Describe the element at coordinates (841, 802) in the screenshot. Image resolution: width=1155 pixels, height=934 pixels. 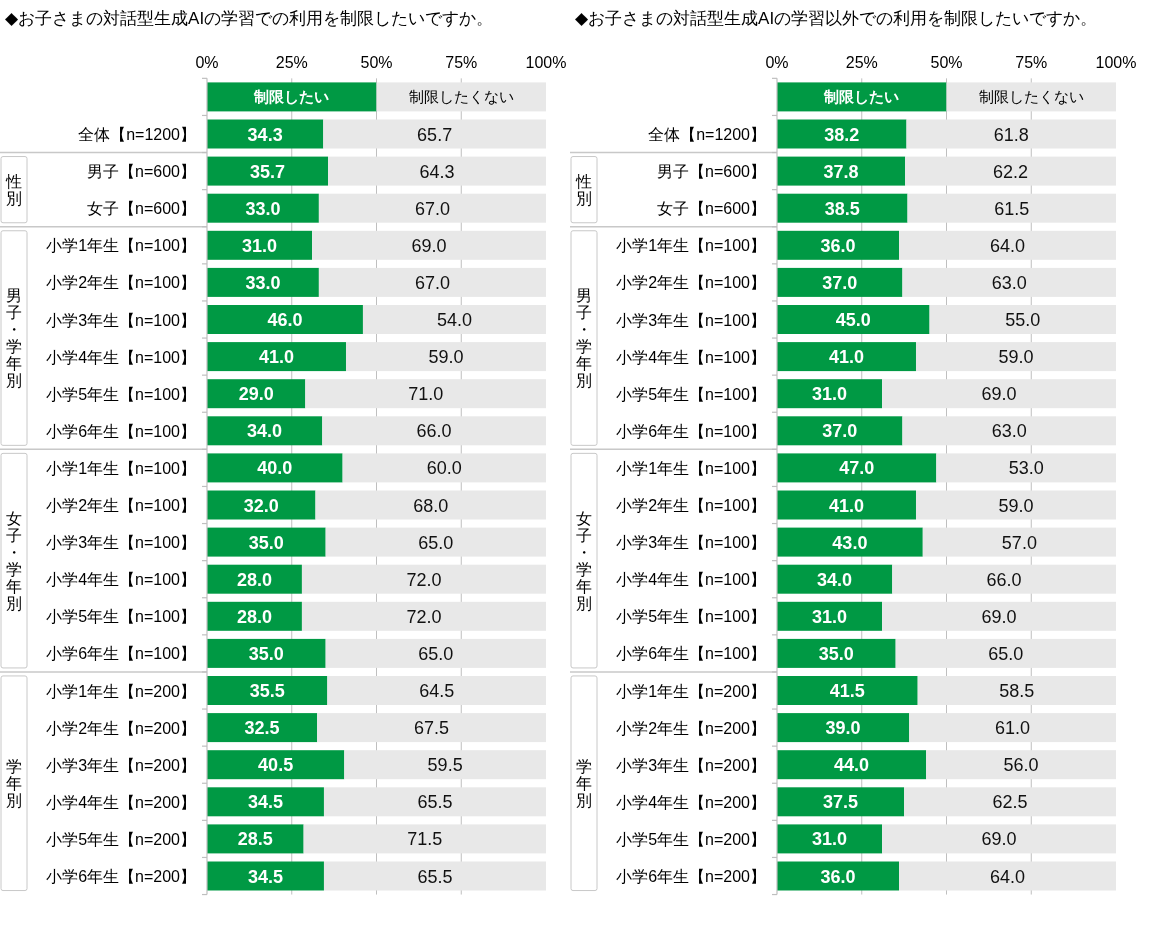
I see `data-label: 37.5` at that location.